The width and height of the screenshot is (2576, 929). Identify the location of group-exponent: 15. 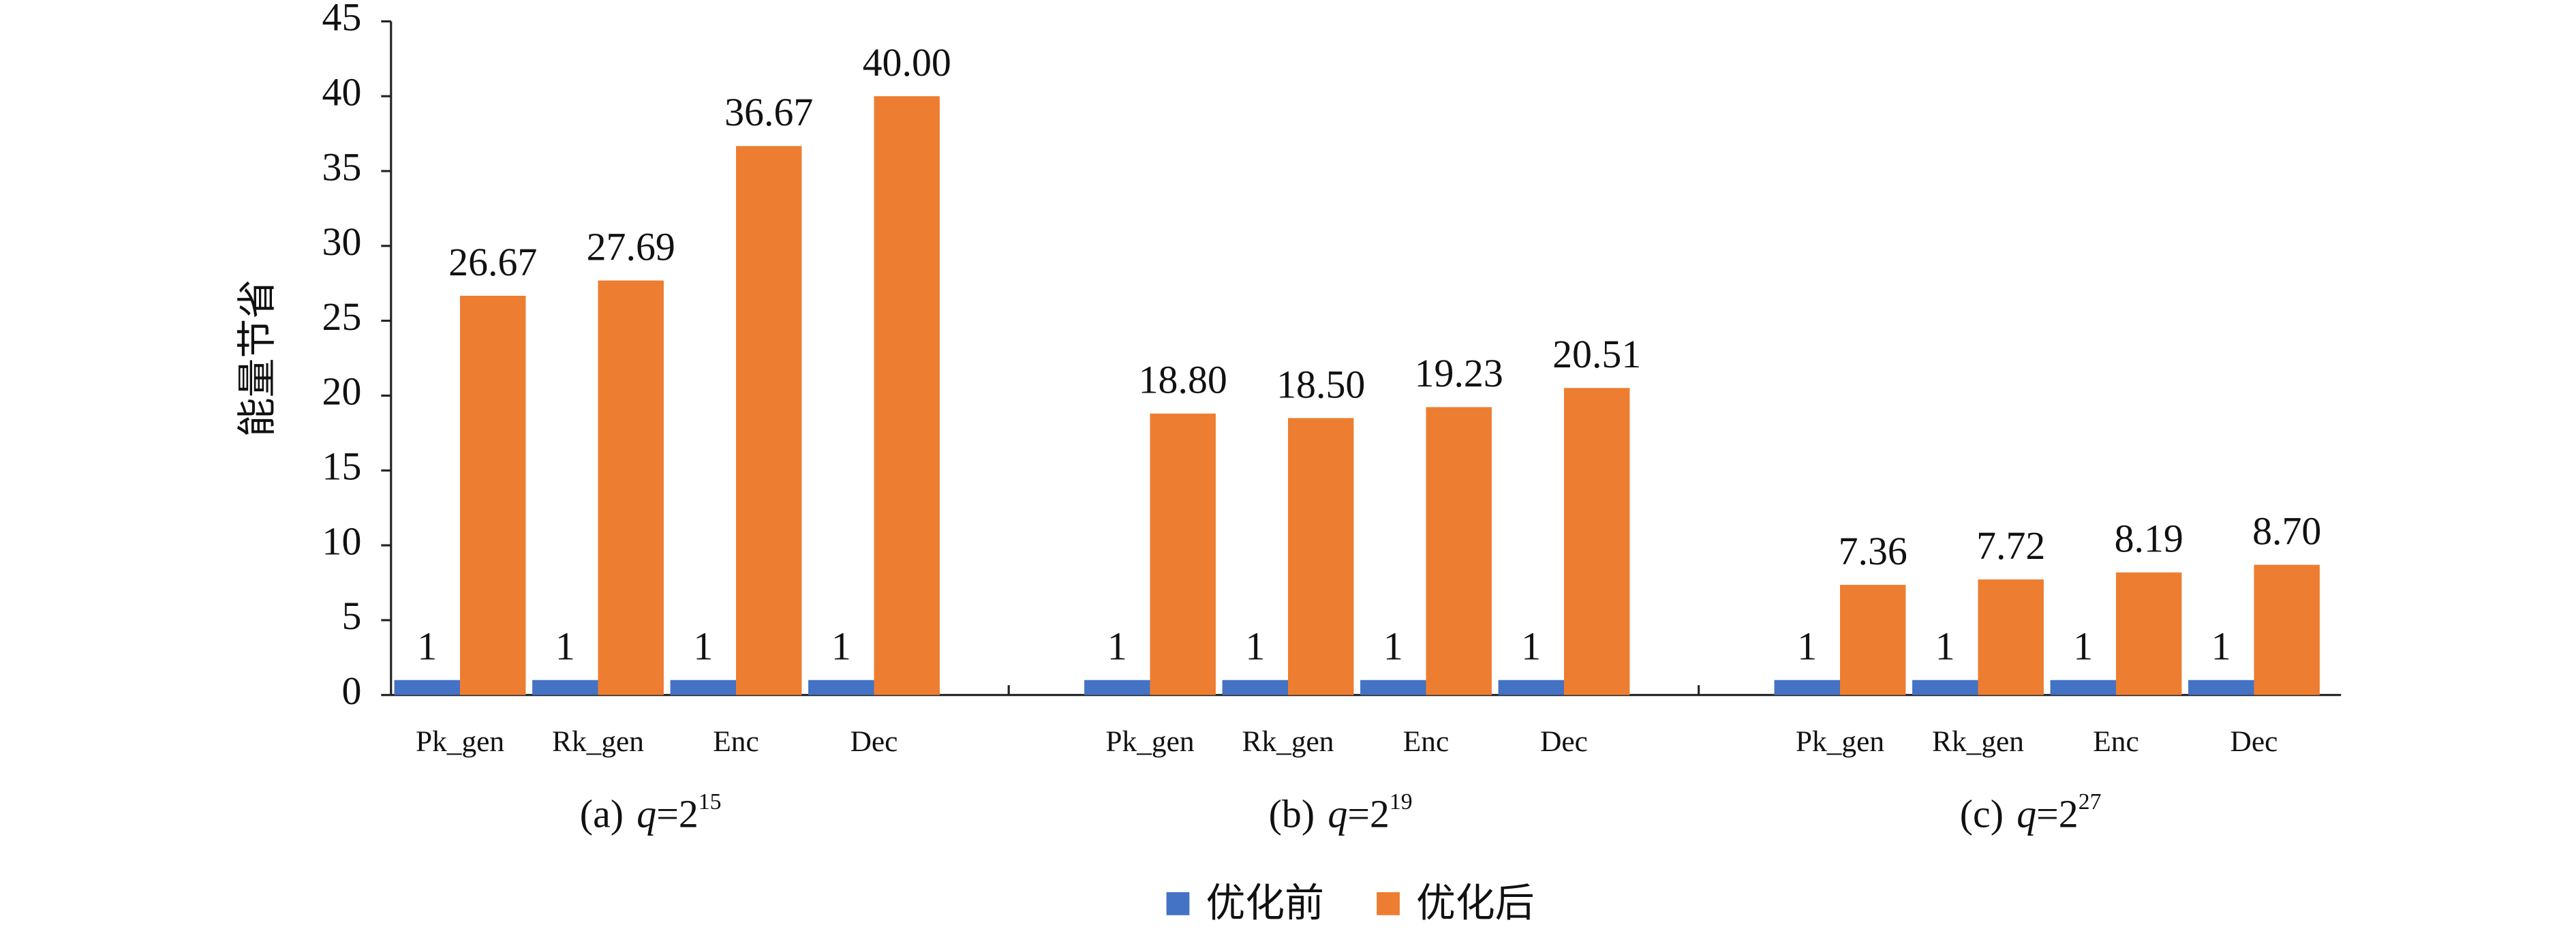
(710, 801).